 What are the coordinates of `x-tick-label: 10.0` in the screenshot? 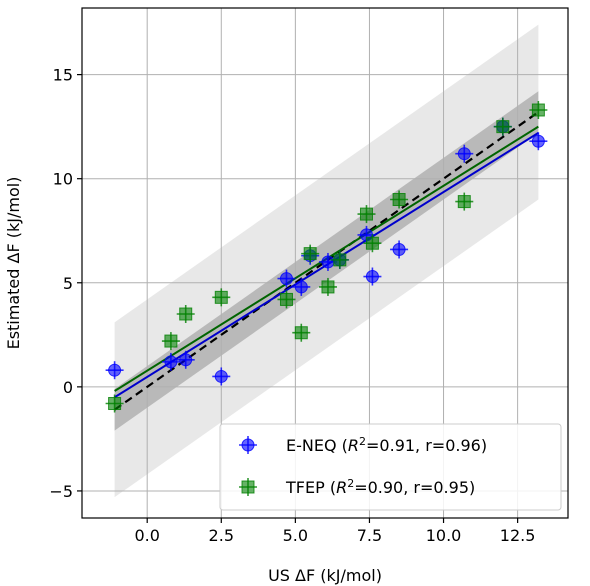 It's located at (444, 535).